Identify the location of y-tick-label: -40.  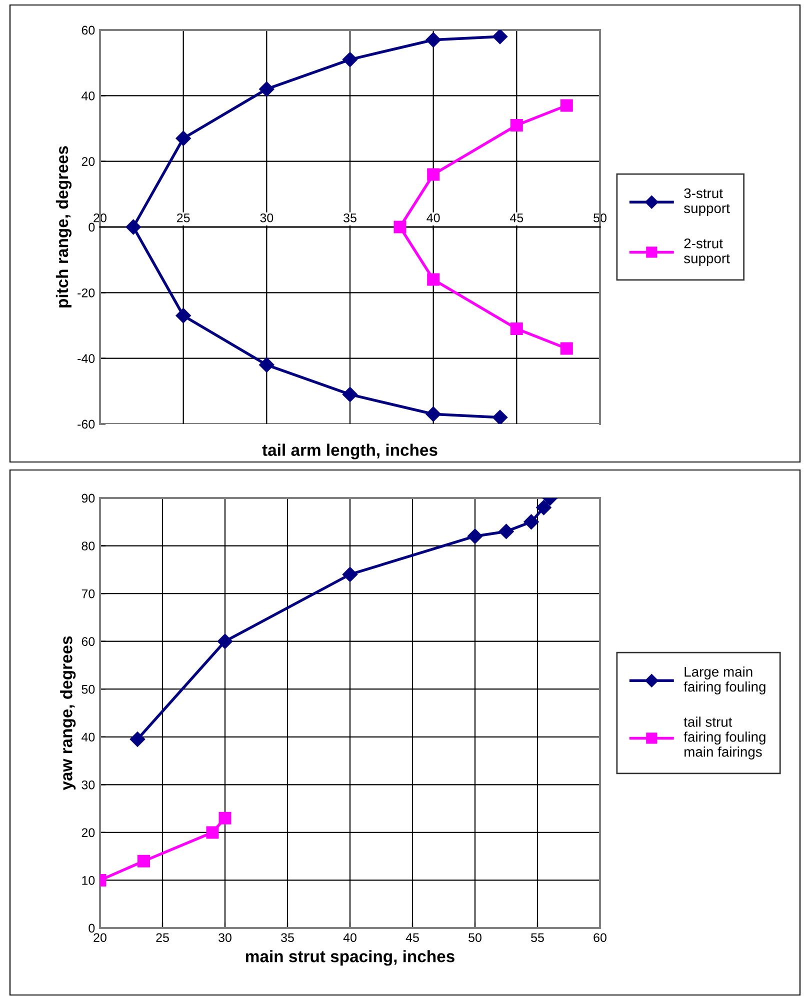
(86, 358).